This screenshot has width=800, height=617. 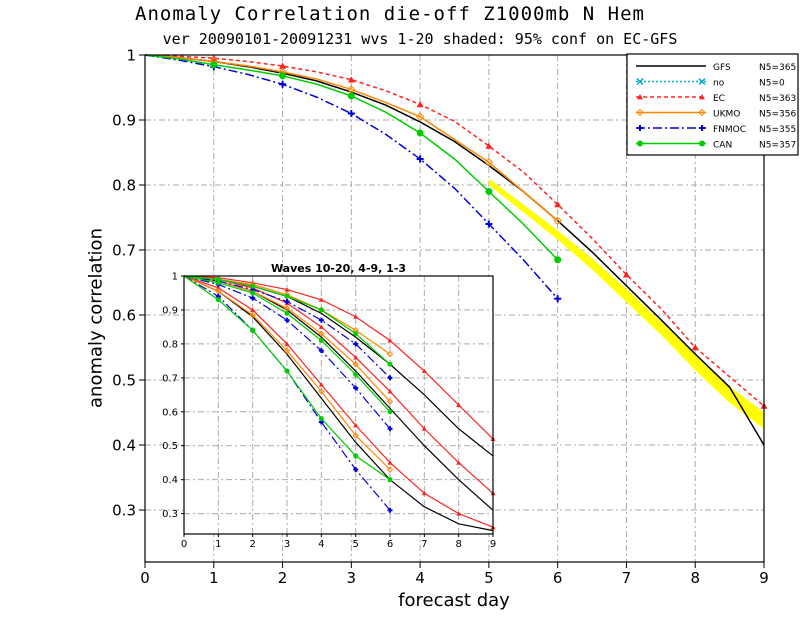 I want to click on legend-label-no: no, so click(x=719, y=84).